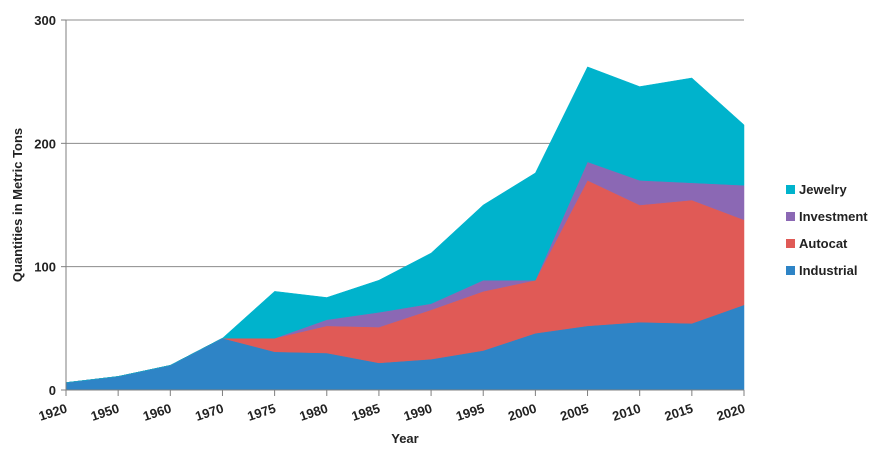  What do you see at coordinates (105, 412) in the screenshot?
I see `x-tick-label: 1950` at bounding box center [105, 412].